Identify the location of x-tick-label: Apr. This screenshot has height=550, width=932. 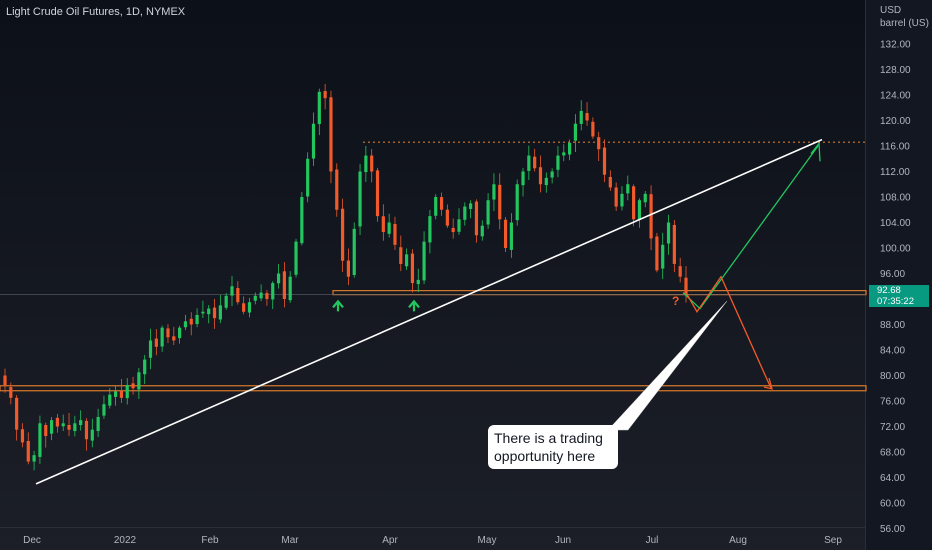
(390, 540).